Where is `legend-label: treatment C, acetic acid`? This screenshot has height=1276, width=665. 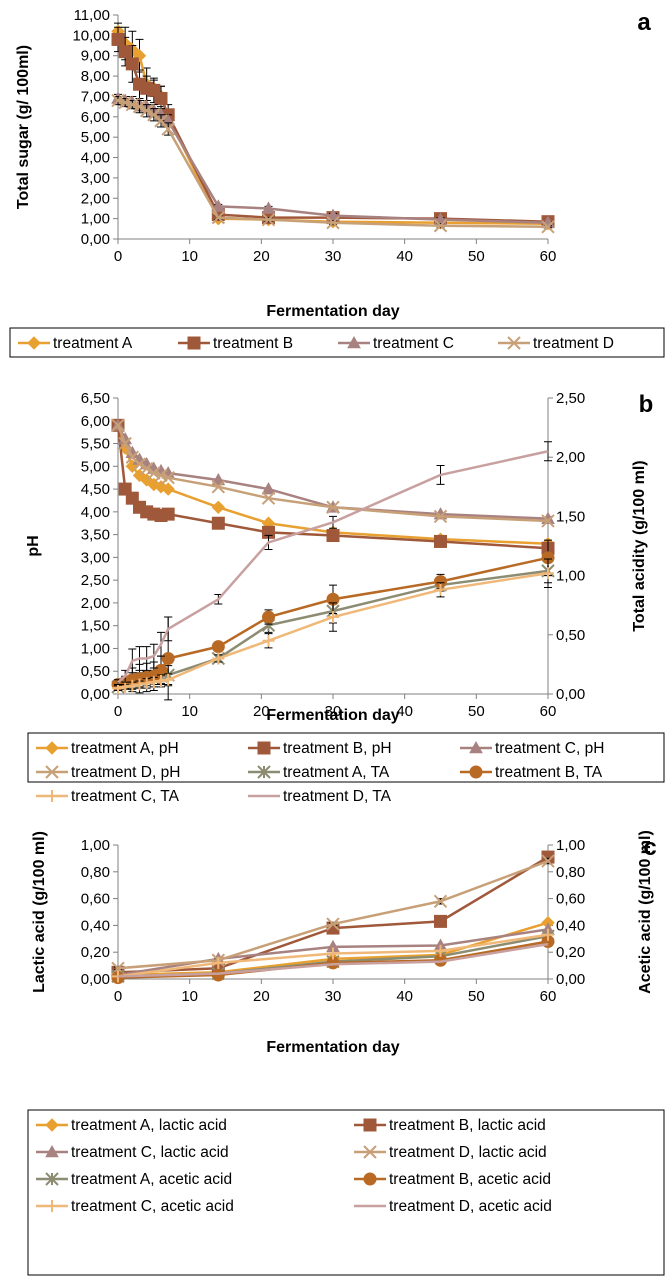
legend-label: treatment C, acetic acid is located at coordinates (152, 1206).